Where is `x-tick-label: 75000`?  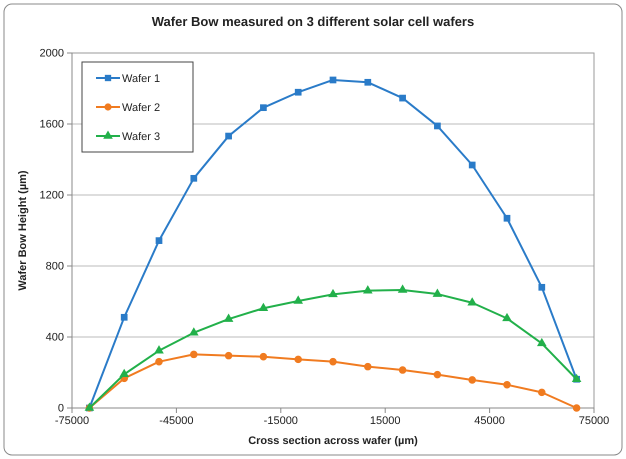
x-tick-label: 75000 is located at coordinates (594, 420).